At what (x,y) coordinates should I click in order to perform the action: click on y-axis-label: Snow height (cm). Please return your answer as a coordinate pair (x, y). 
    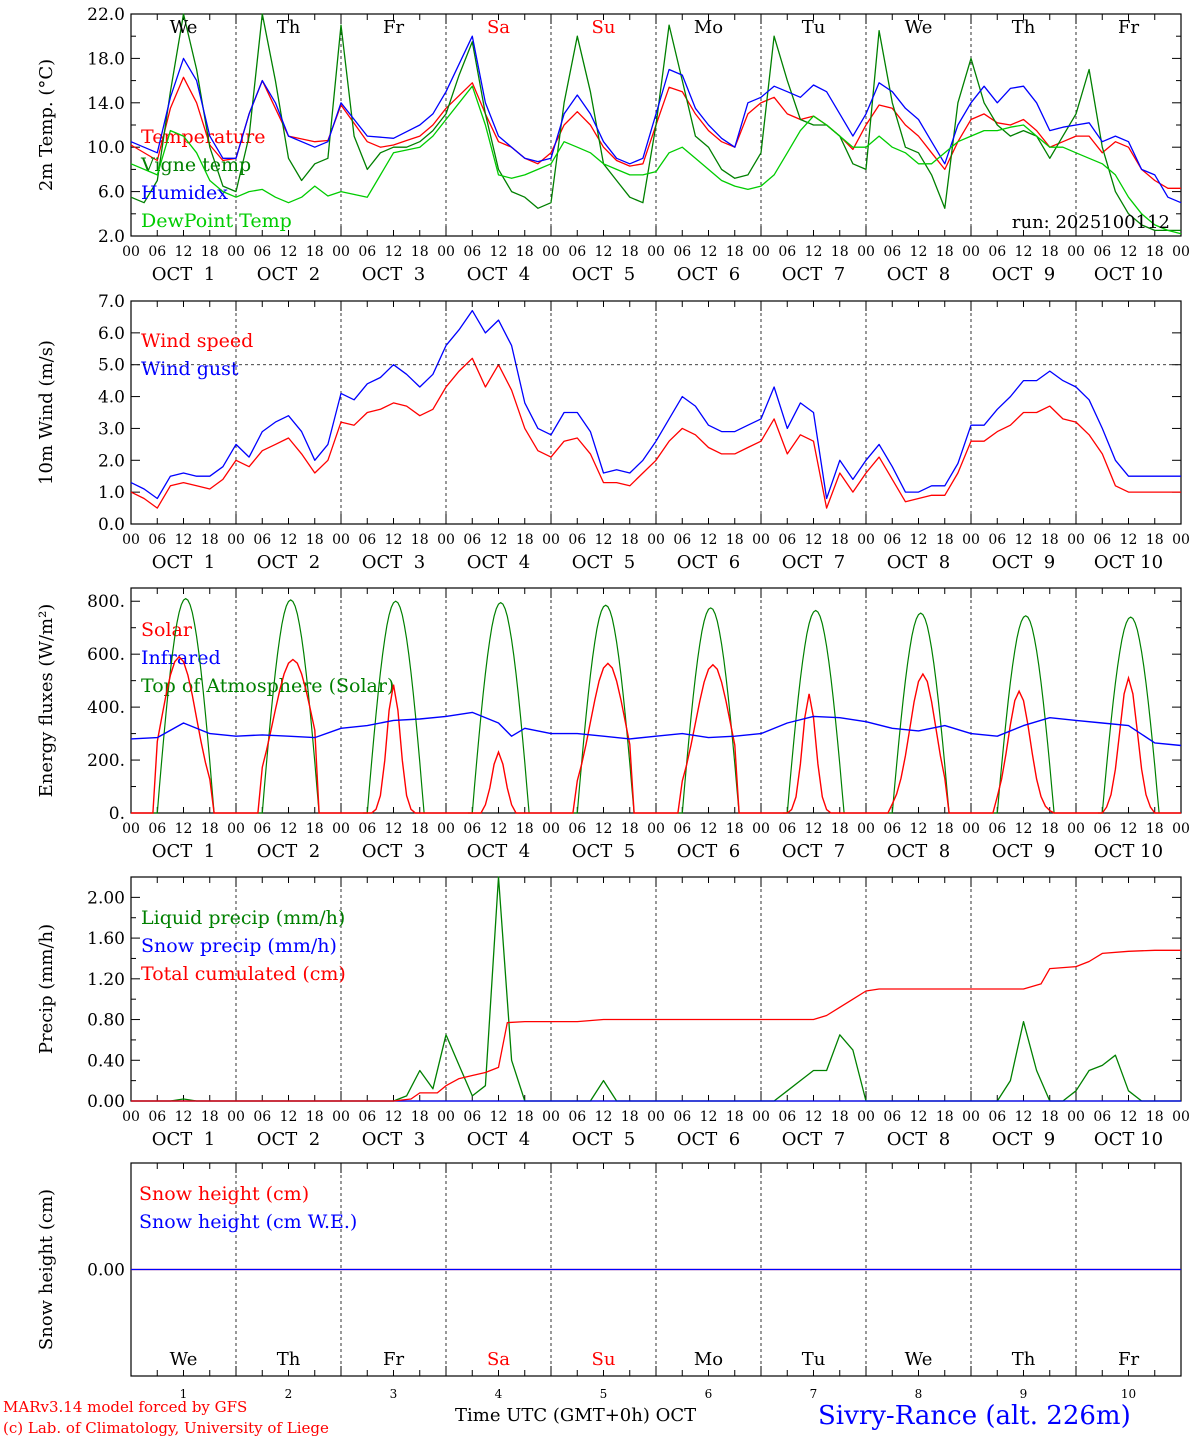
    Looking at the image, I should click on (46, 1269).